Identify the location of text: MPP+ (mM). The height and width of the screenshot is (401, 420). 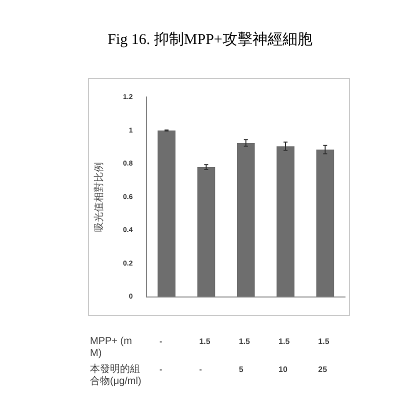
(111, 348).